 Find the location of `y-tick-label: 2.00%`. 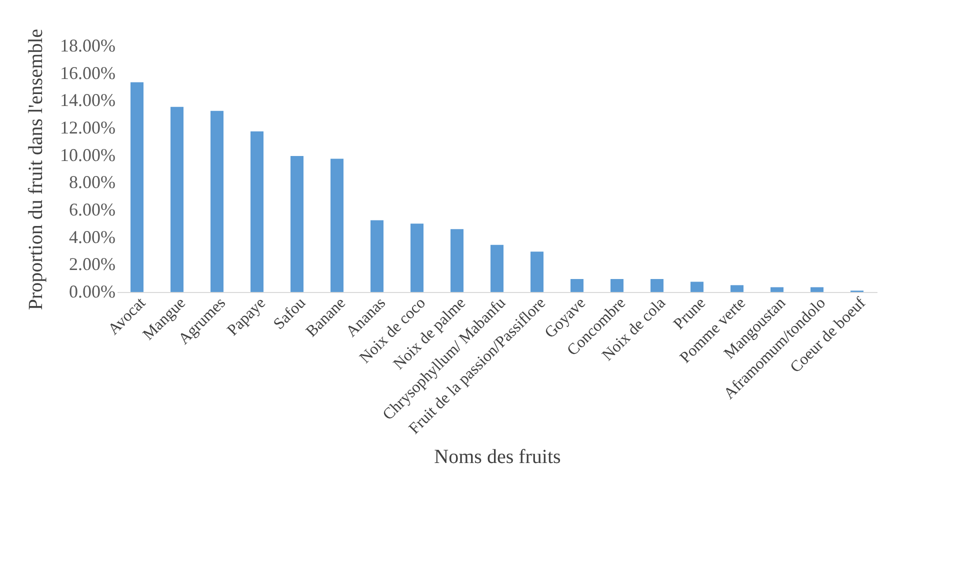

y-tick-label: 2.00% is located at coordinates (92, 264).